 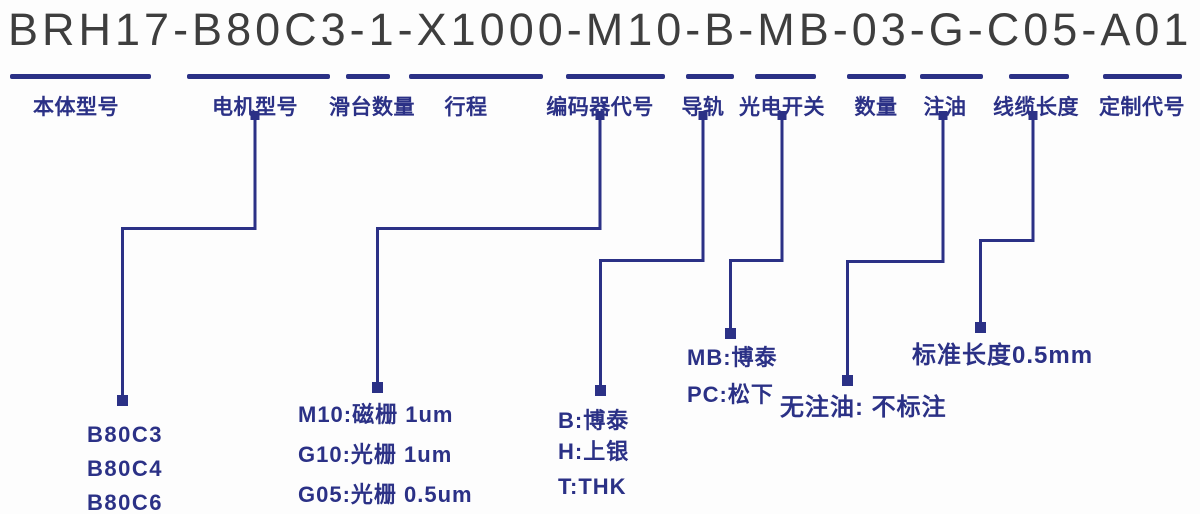 What do you see at coordinates (476, 76) in the screenshot?
I see `bar-stroke` at bounding box center [476, 76].